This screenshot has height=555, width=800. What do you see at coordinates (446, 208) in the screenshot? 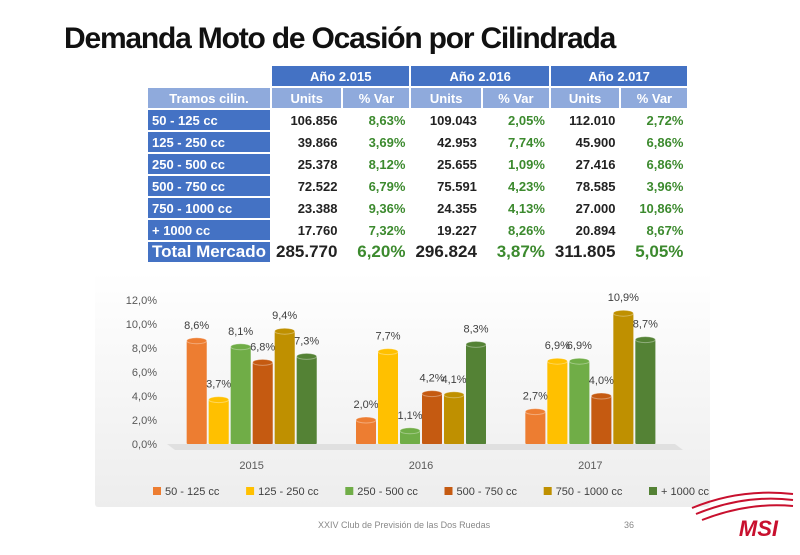
I see `units-cell: 24.355` at bounding box center [446, 208].